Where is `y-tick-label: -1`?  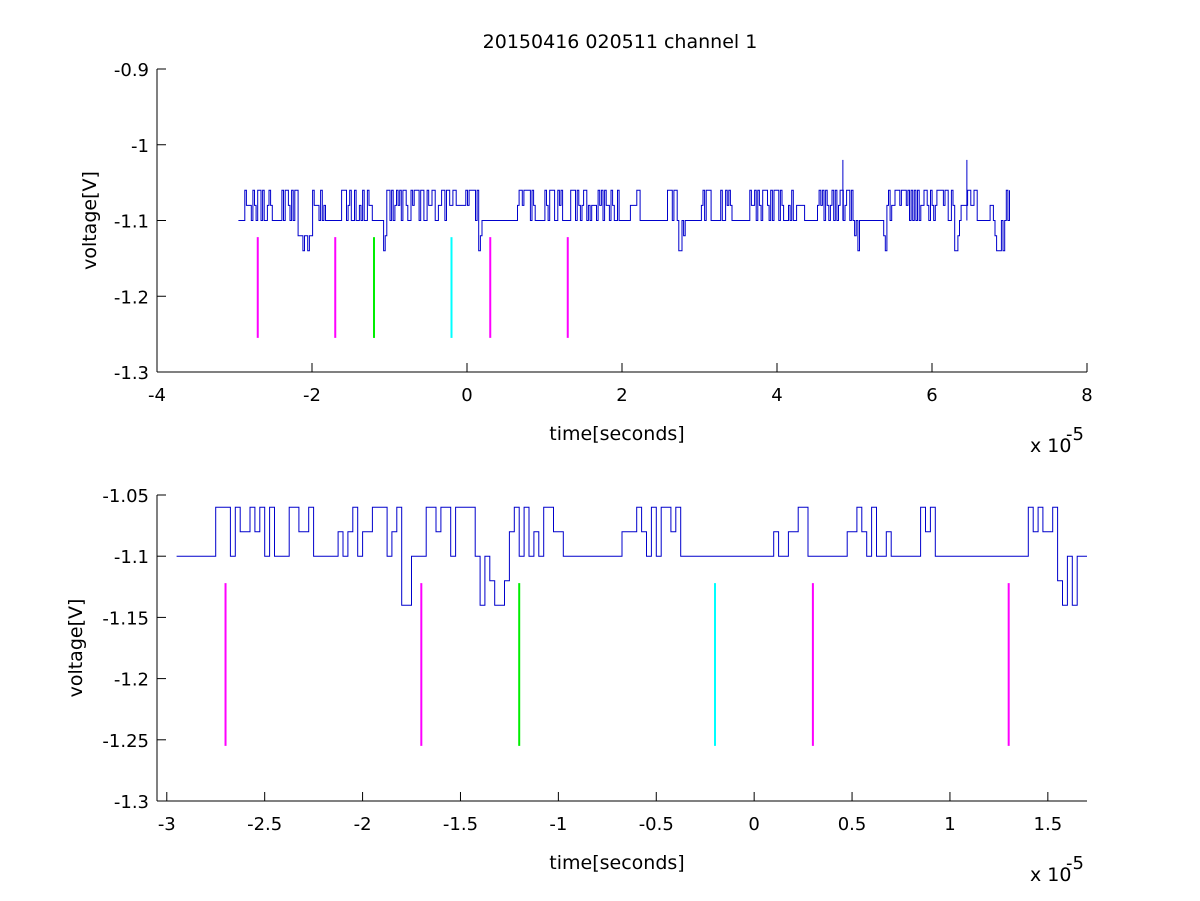 y-tick-label: -1 is located at coordinates (140, 146).